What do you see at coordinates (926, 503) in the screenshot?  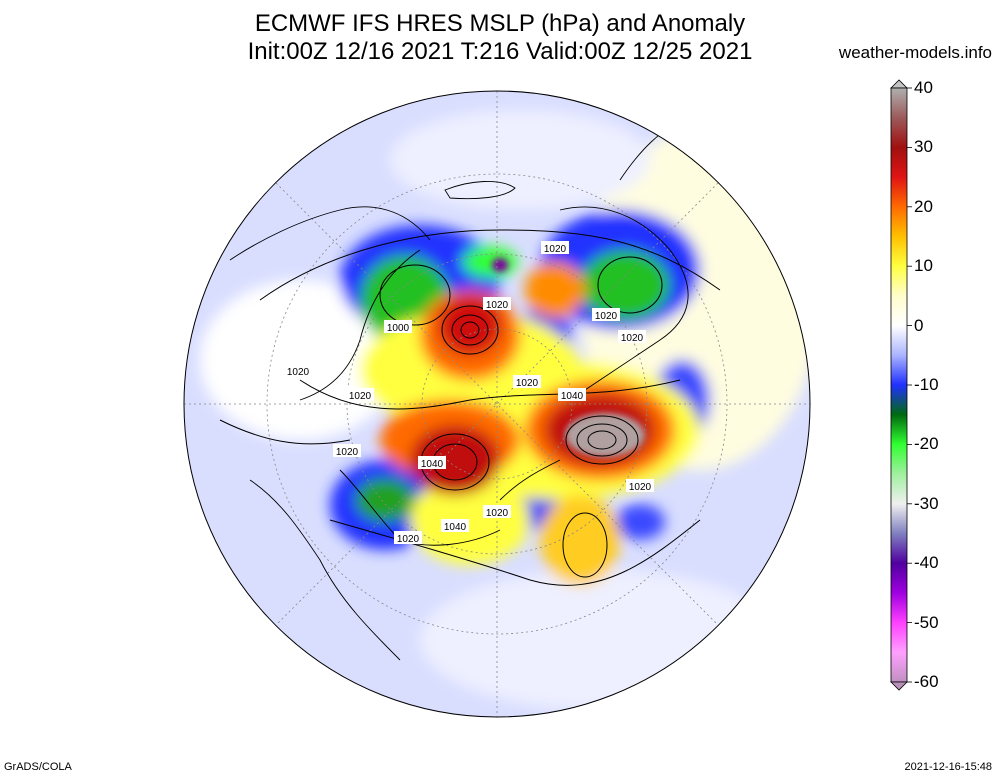 I see `colorbar-label: -30` at bounding box center [926, 503].